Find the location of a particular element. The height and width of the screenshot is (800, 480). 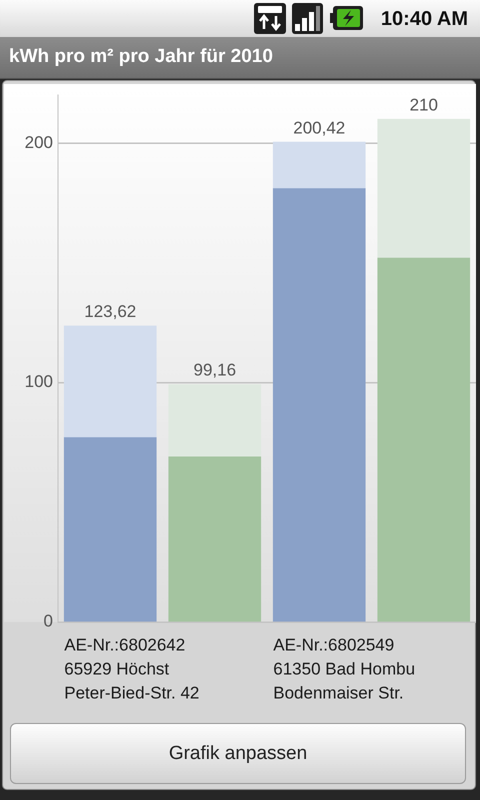

y-tick-label: 200 is located at coordinates (38, 142).